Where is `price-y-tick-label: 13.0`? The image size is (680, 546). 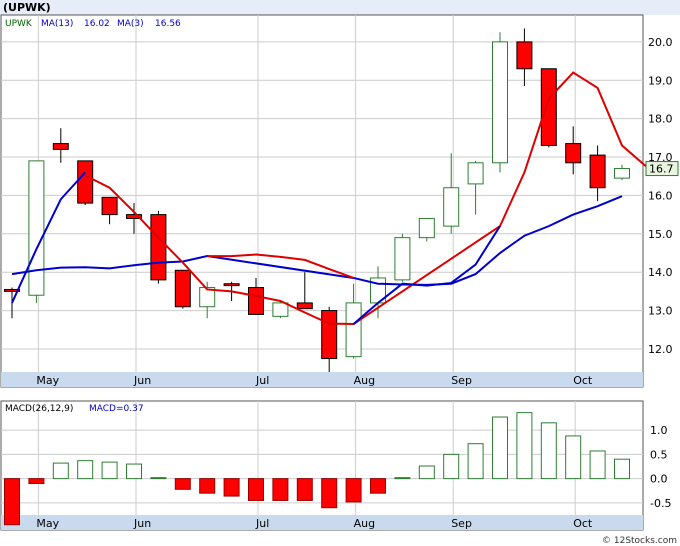 price-y-tick-label: 13.0 is located at coordinates (660, 311).